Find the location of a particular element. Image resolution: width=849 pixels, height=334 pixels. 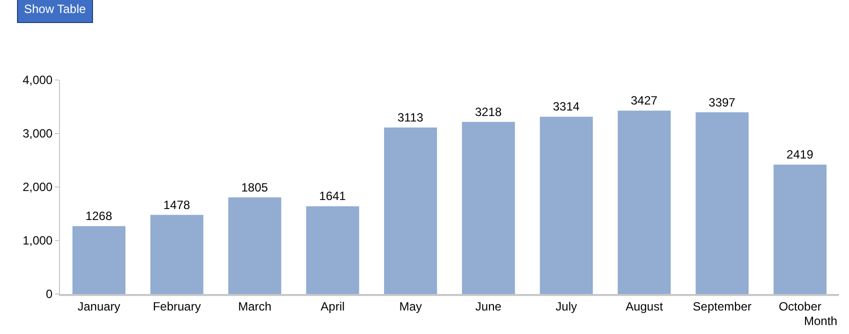

data-label: 3427 is located at coordinates (644, 101).